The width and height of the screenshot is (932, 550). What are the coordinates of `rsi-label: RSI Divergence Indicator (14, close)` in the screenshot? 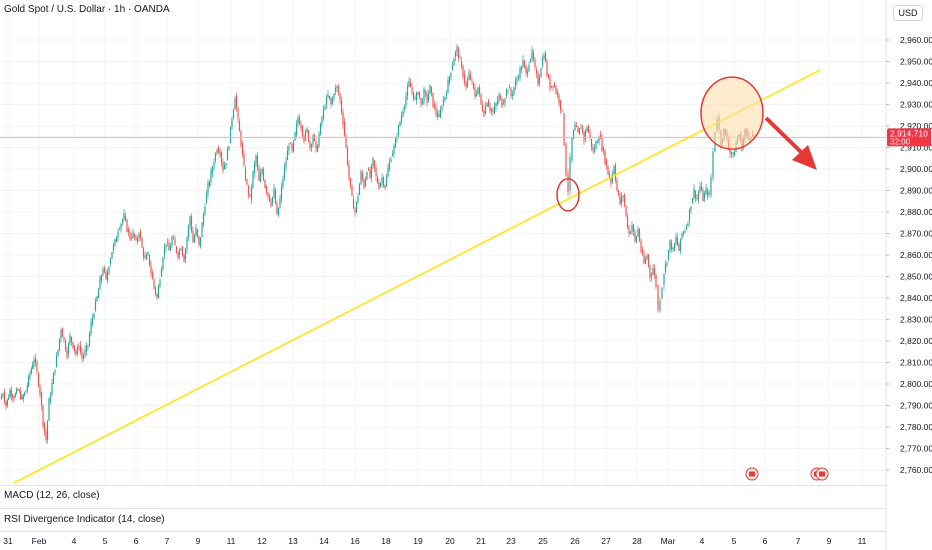 It's located at (84, 519).